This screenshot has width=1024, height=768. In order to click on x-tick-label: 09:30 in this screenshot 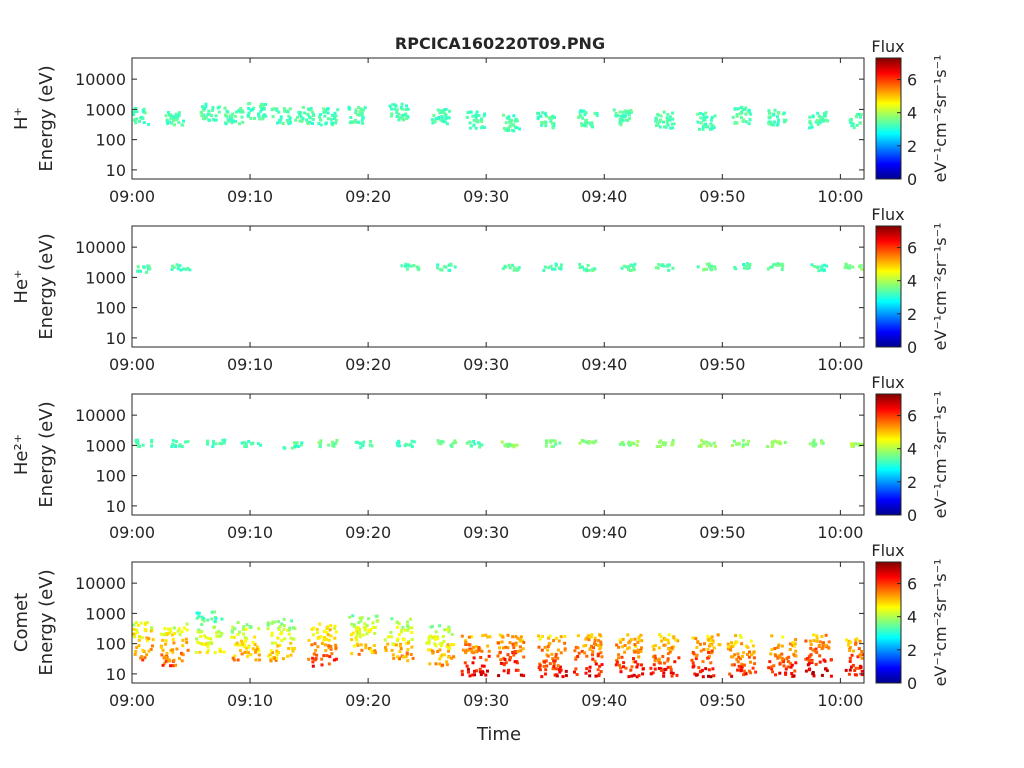, I will do `click(486, 196)`.